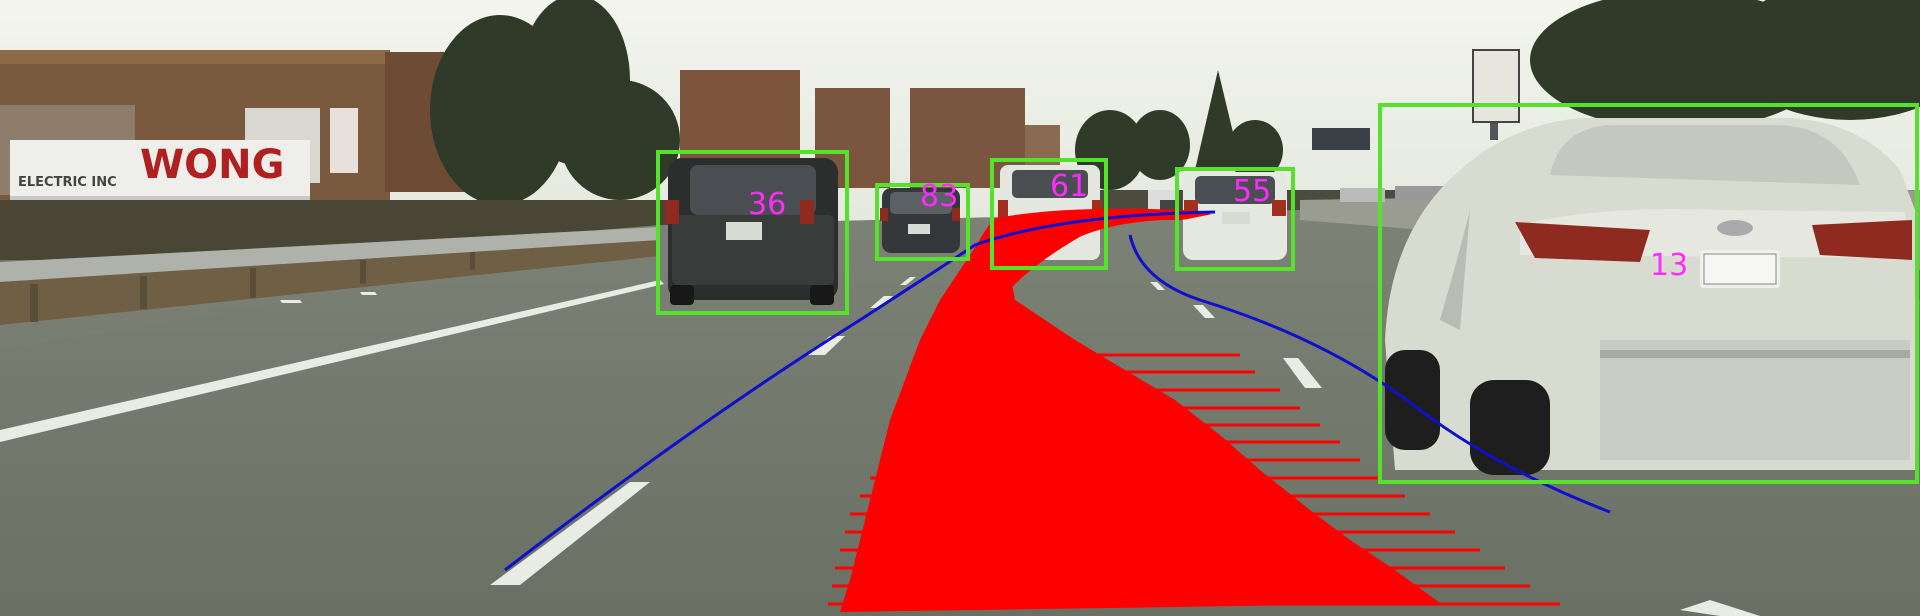 The image size is (1920, 616). I want to click on trailer-sign-subtext: ELECTRIC INC, so click(67, 182).